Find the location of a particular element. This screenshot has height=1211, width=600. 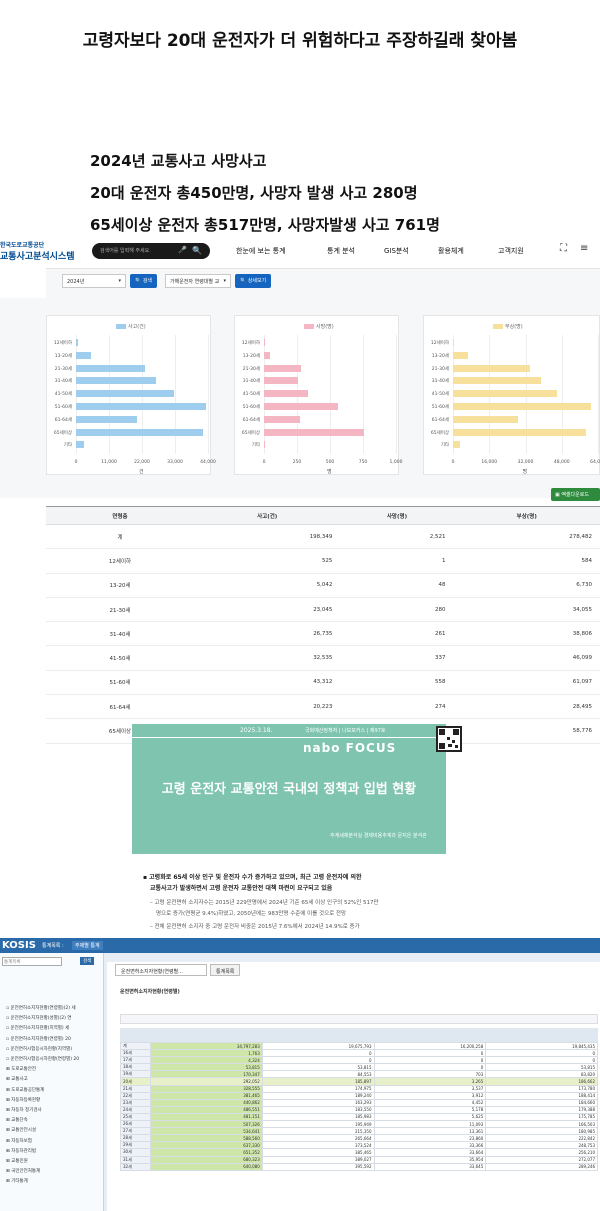

kosis-toolbar is located at coordinates (359, 1019).